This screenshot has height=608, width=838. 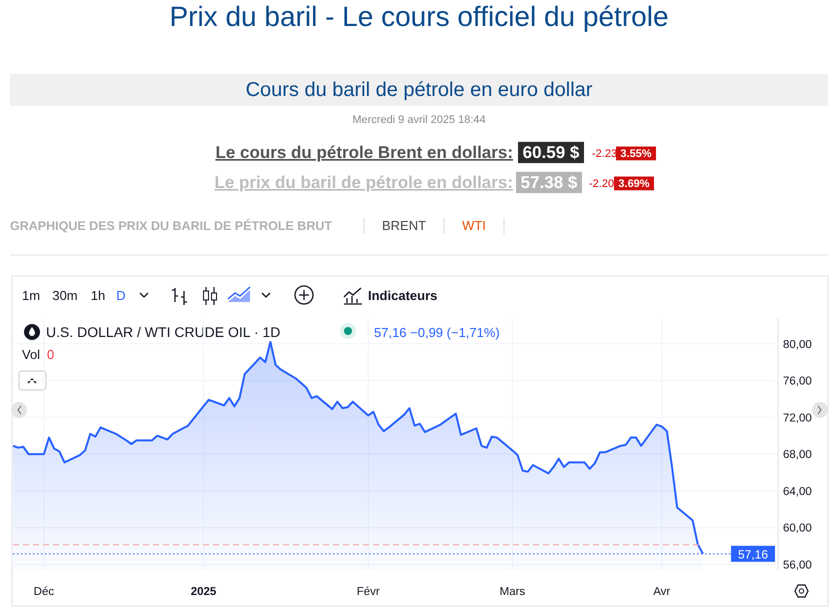 I want to click on annotation: 0, so click(x=50, y=354).